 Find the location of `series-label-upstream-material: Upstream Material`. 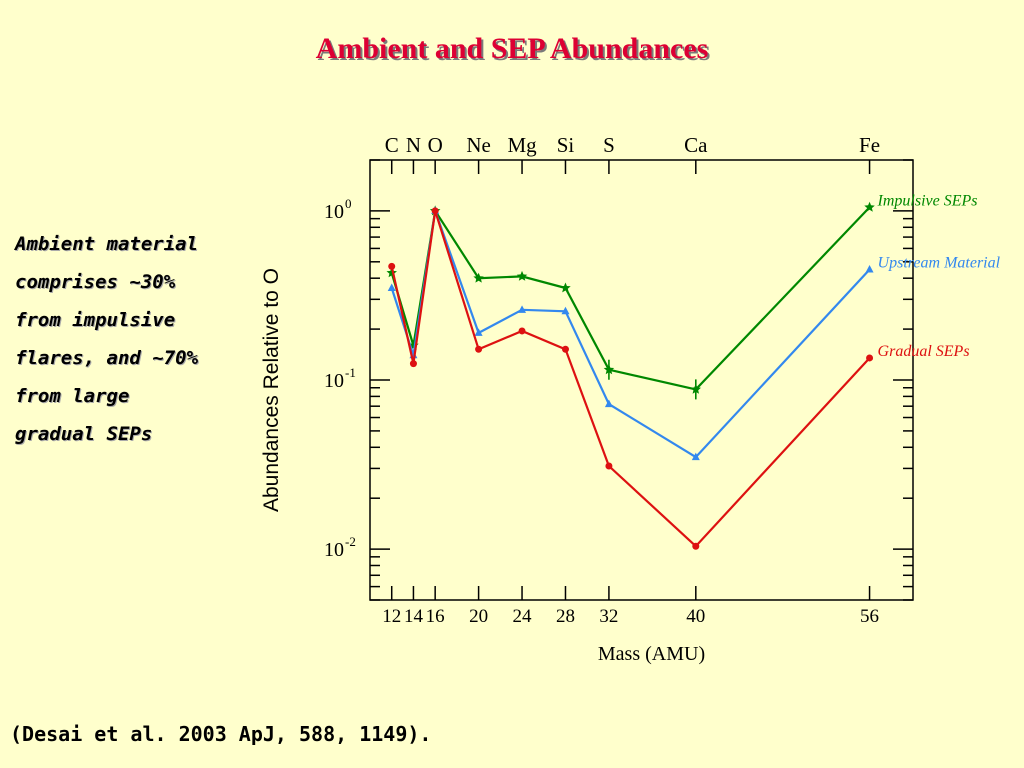

series-label-upstream-material: Upstream Material is located at coordinates (939, 263).